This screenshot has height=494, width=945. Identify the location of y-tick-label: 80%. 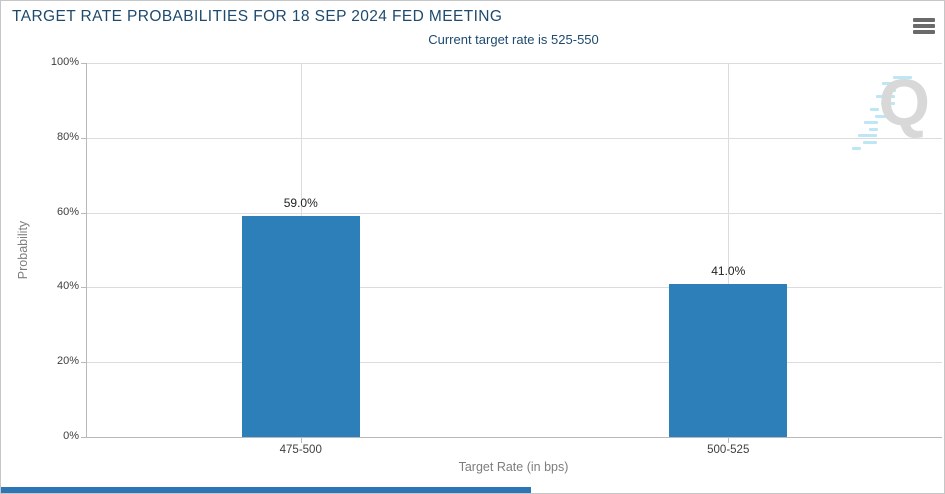
(67, 136).